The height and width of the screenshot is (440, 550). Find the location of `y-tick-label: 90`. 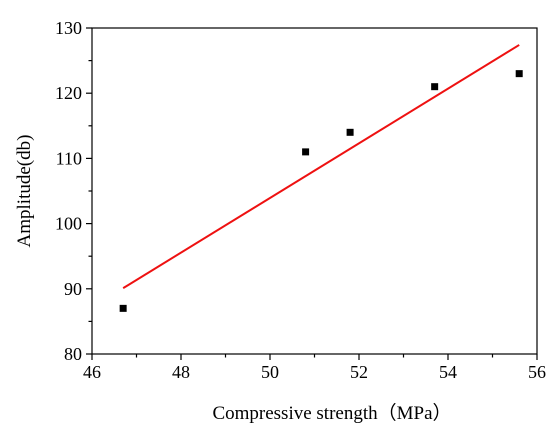

y-tick-label: 90 is located at coordinates (73, 289).